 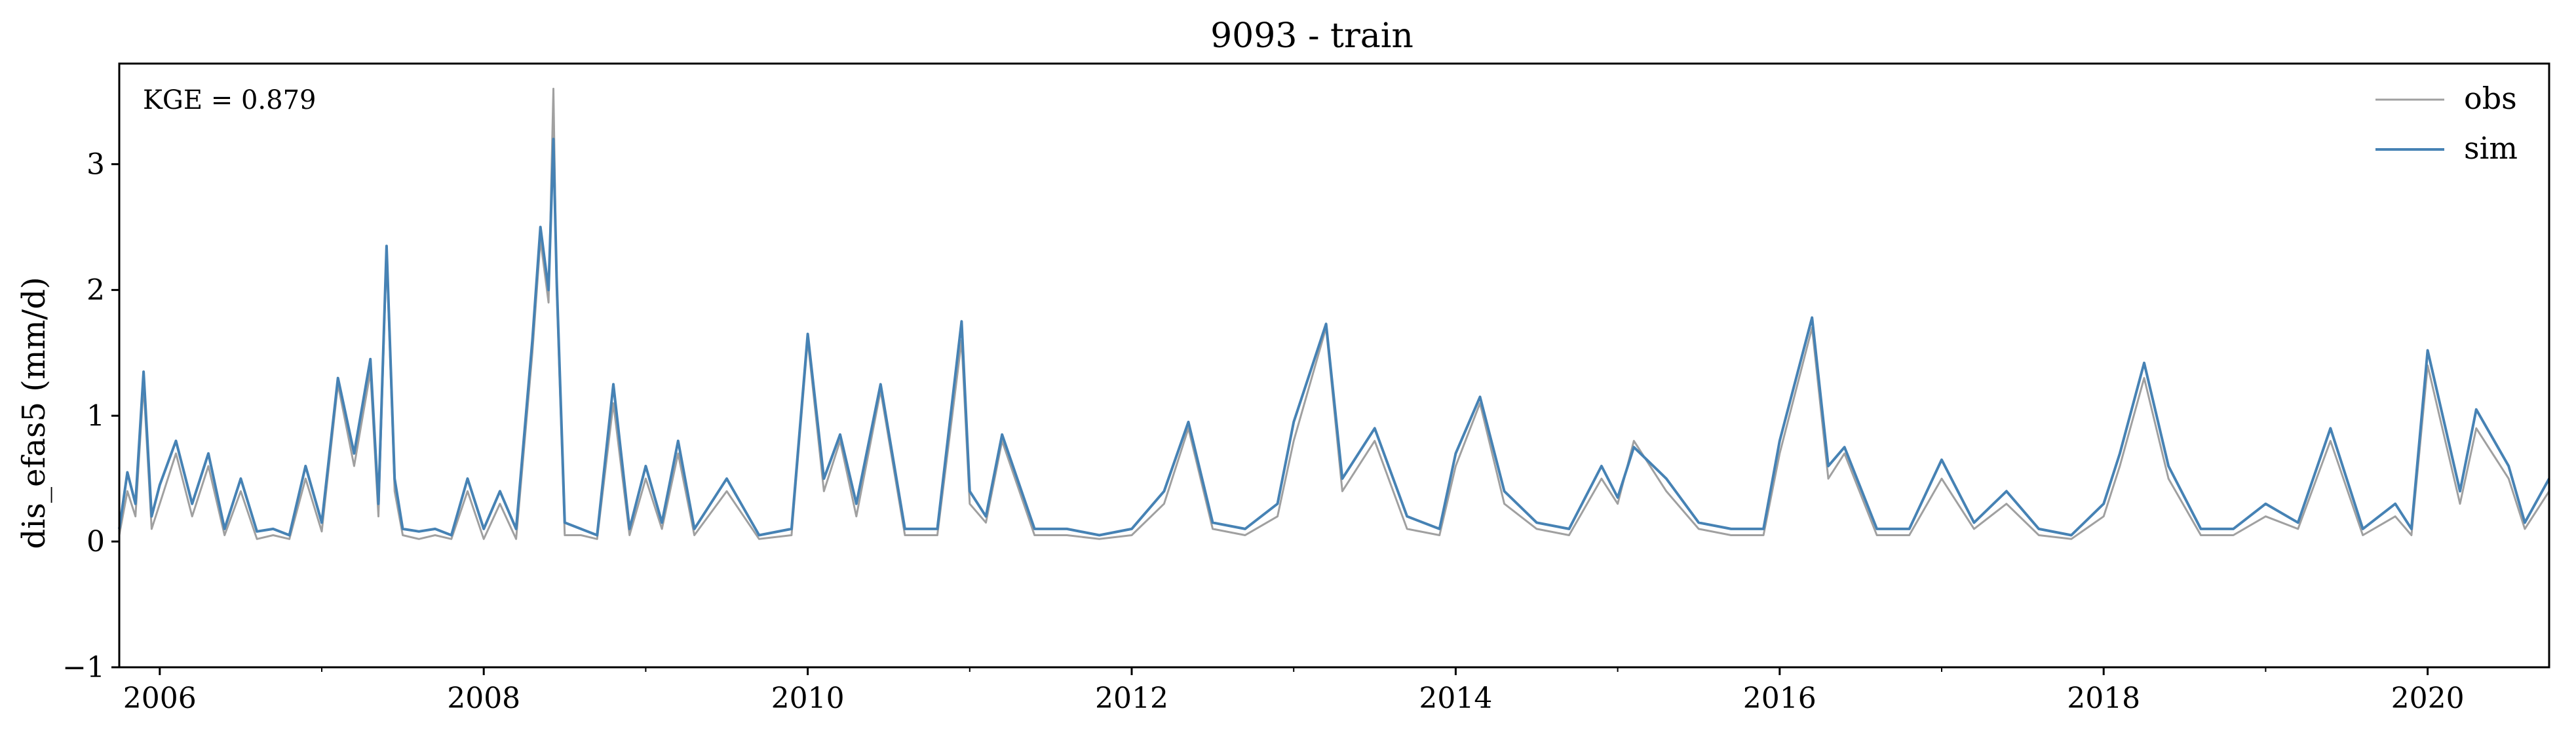 What do you see at coordinates (96, 541) in the screenshot?
I see `y-tick-label: 0` at bounding box center [96, 541].